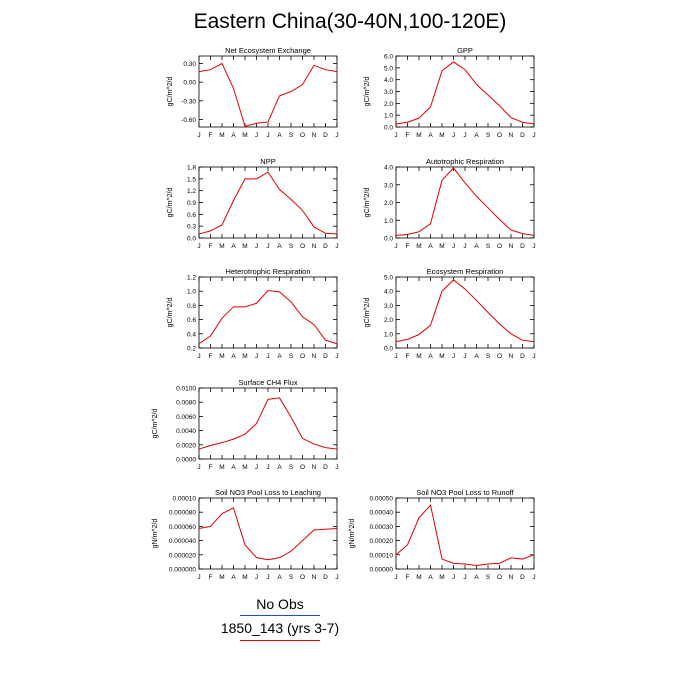 The image size is (700, 700). I want to click on legend-model-label: 1850_143 (yrs 3-7), so click(280, 628).